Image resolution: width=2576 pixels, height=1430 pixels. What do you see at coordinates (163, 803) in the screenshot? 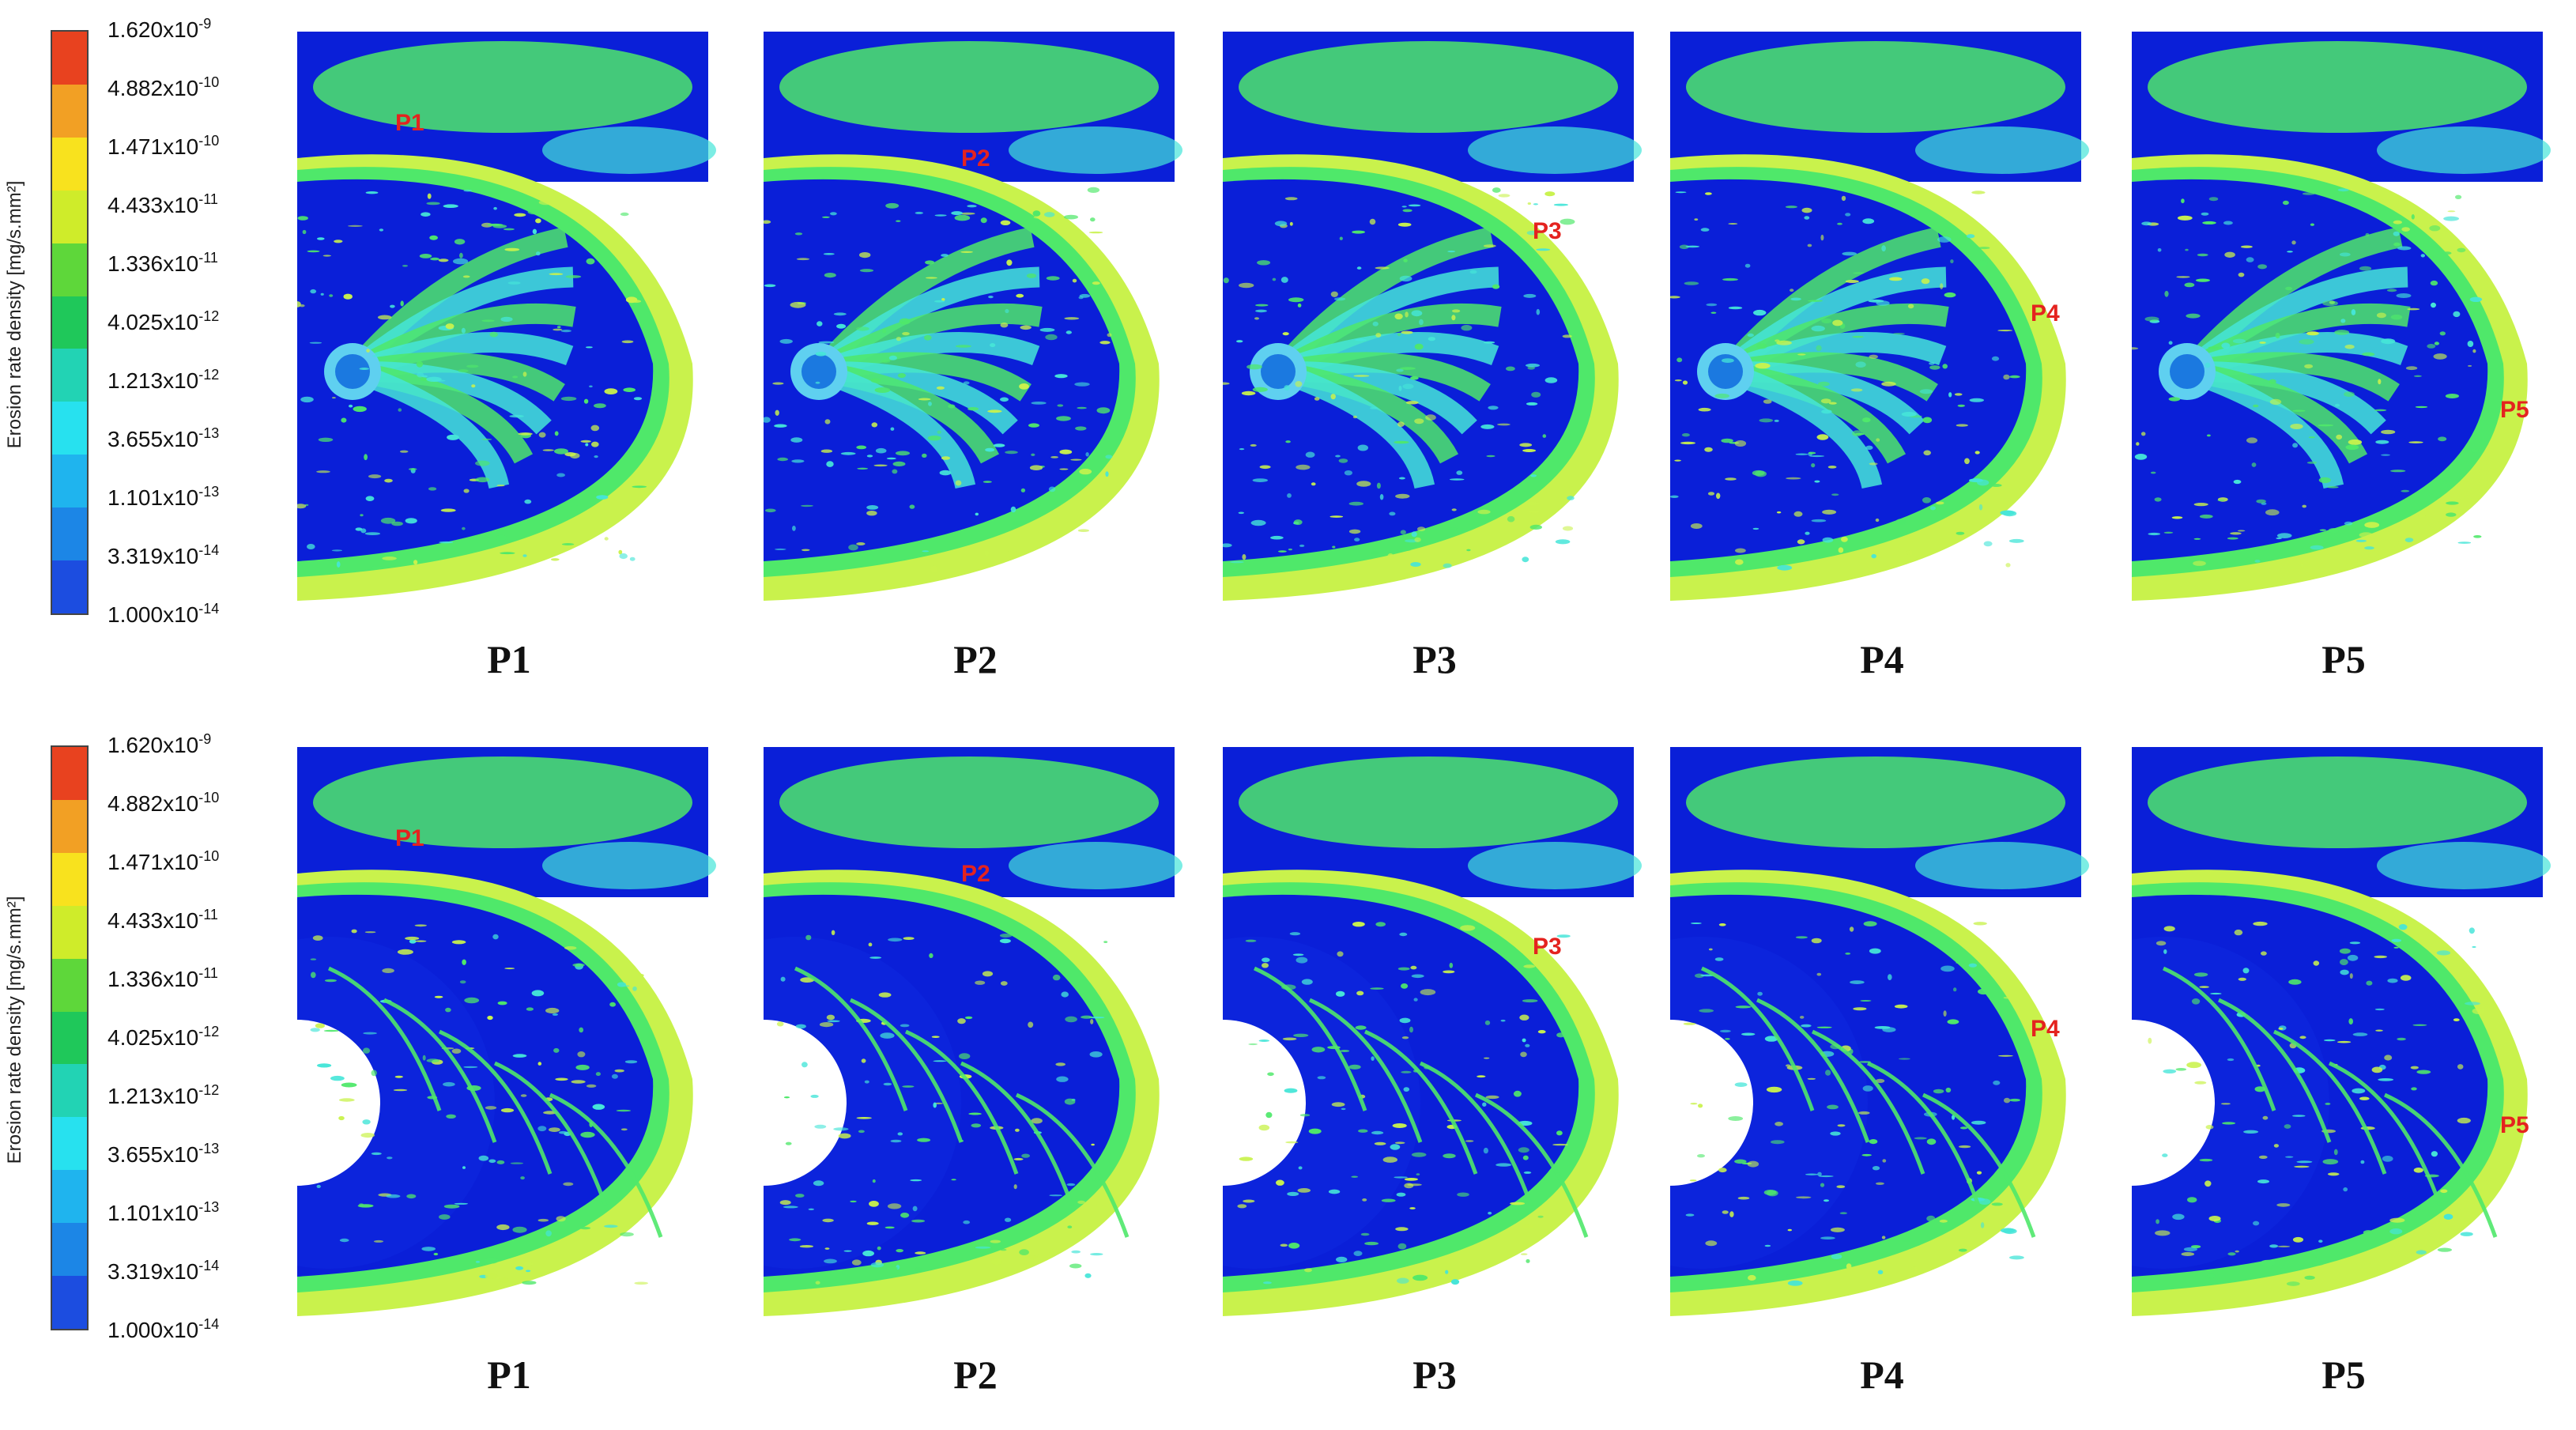
I see `legend-tick-label: 4.882x10⁻¹⁰` at bounding box center [163, 803].